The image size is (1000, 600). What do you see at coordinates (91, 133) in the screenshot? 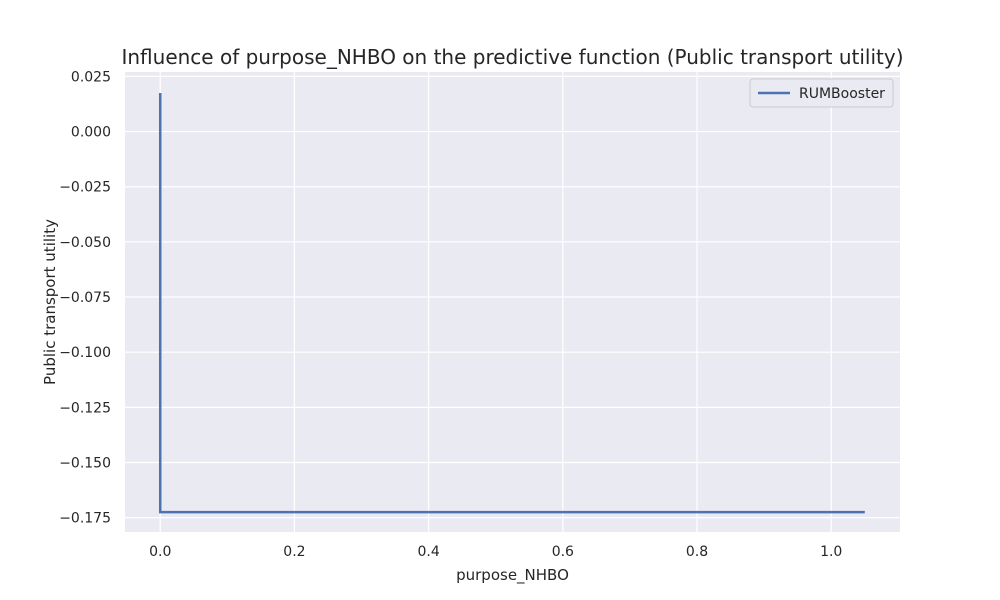
I see `y-tick-label: 0.000` at bounding box center [91, 133].